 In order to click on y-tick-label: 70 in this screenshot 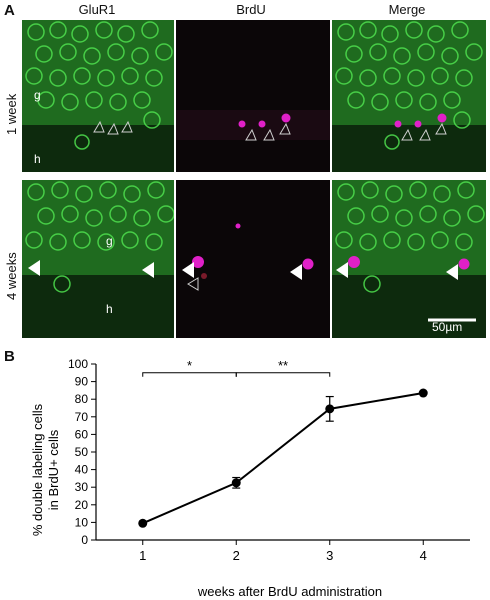, I will do `click(82, 417)`.